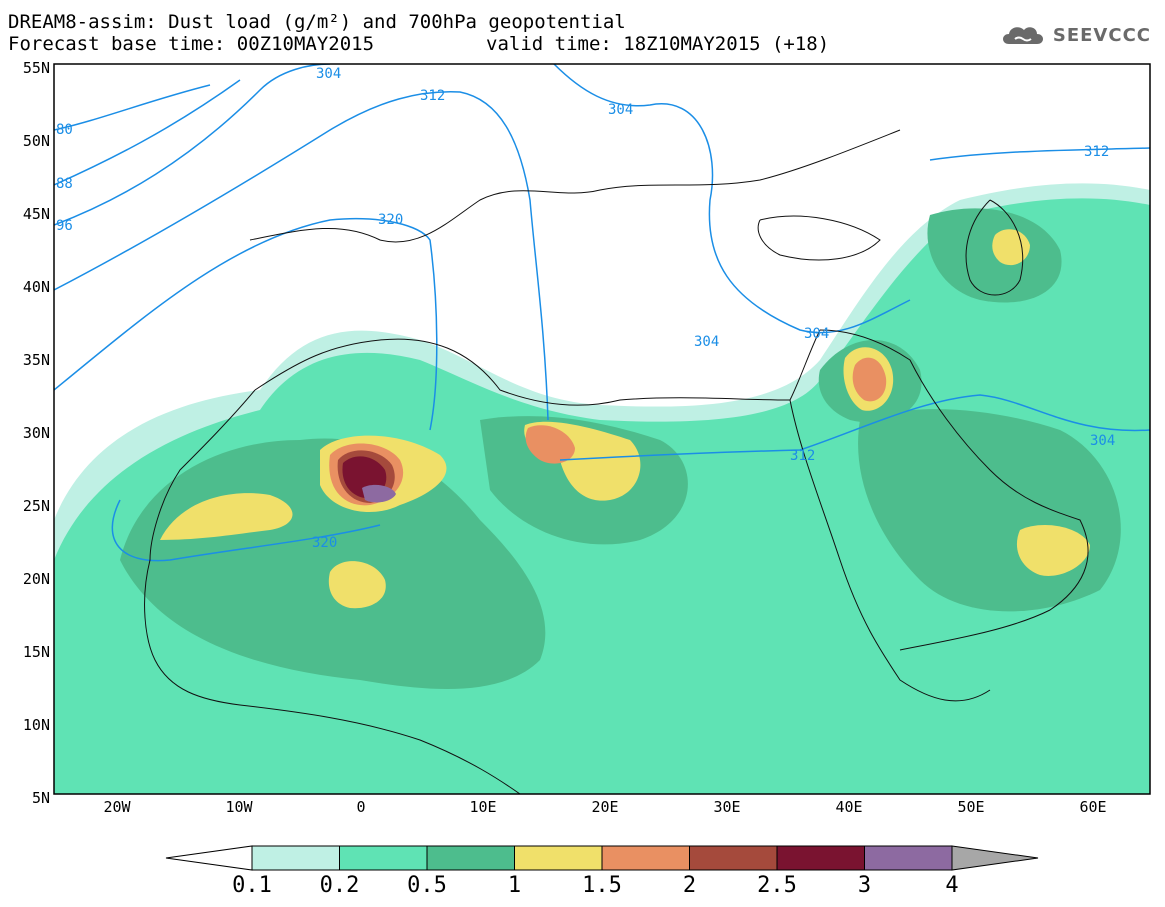 This screenshot has width=1165, height=907. Describe the element at coordinates (575, 186) in the screenshot. I see `coastline-europe` at that location.